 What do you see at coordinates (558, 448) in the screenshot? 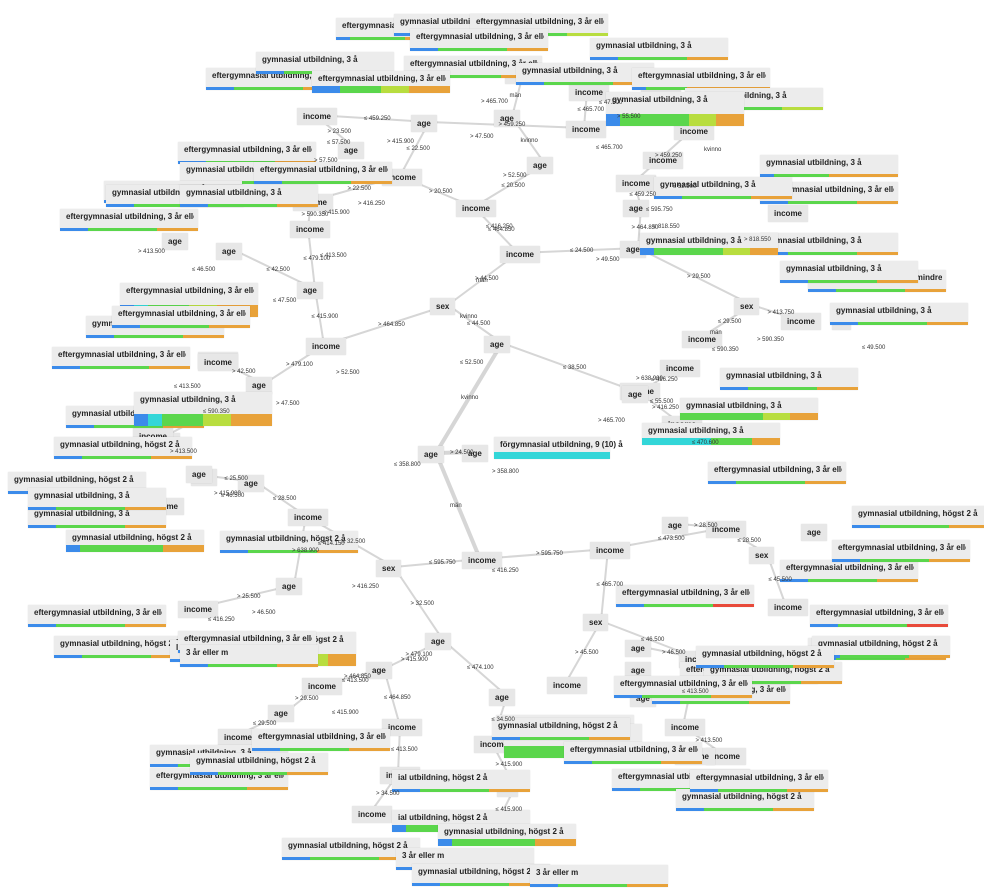
I see `leaf-node: förgymnasial utbildning, 9 (10) å` at bounding box center [558, 448].